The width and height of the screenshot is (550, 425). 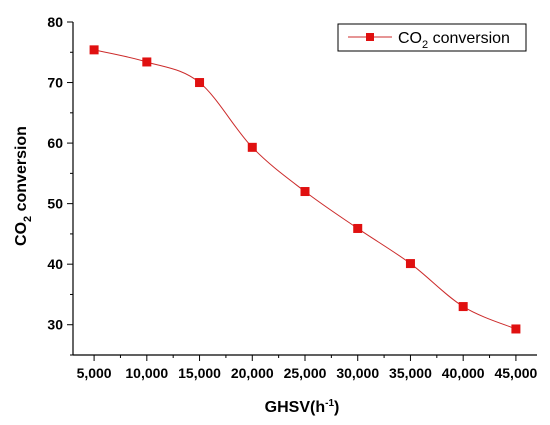 I want to click on legend: CO2 conversion, so click(x=432, y=37).